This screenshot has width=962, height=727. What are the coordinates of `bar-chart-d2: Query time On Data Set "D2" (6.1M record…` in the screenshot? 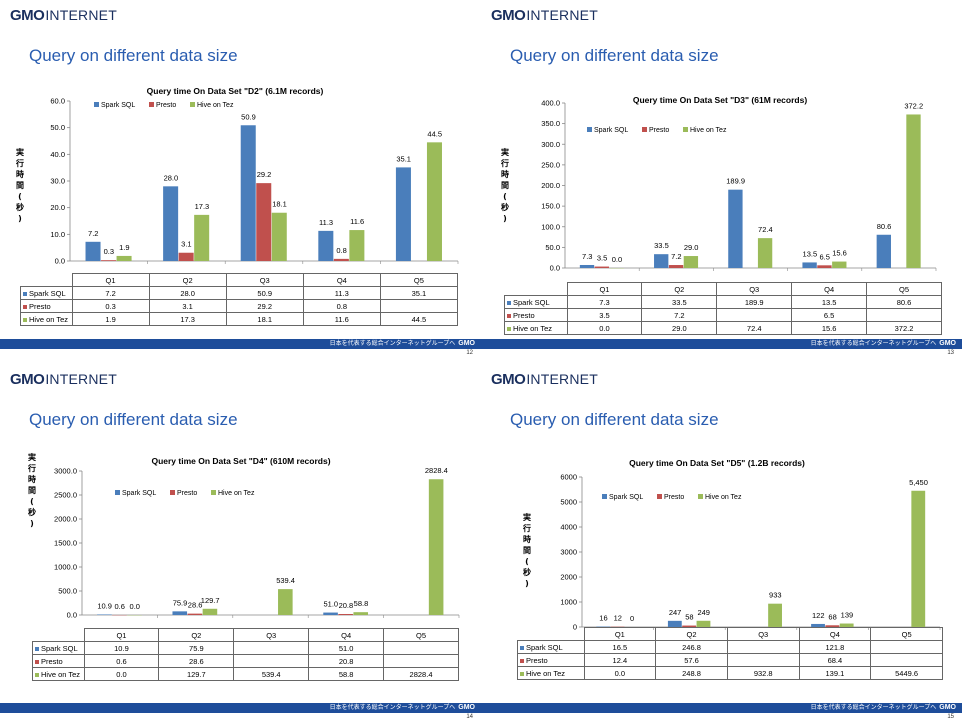 It's located at (237, 176).